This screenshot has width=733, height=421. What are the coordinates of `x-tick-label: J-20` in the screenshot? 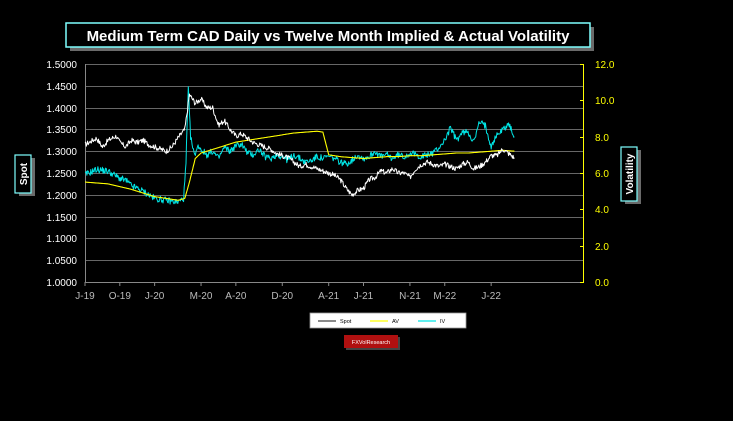 It's located at (155, 296).